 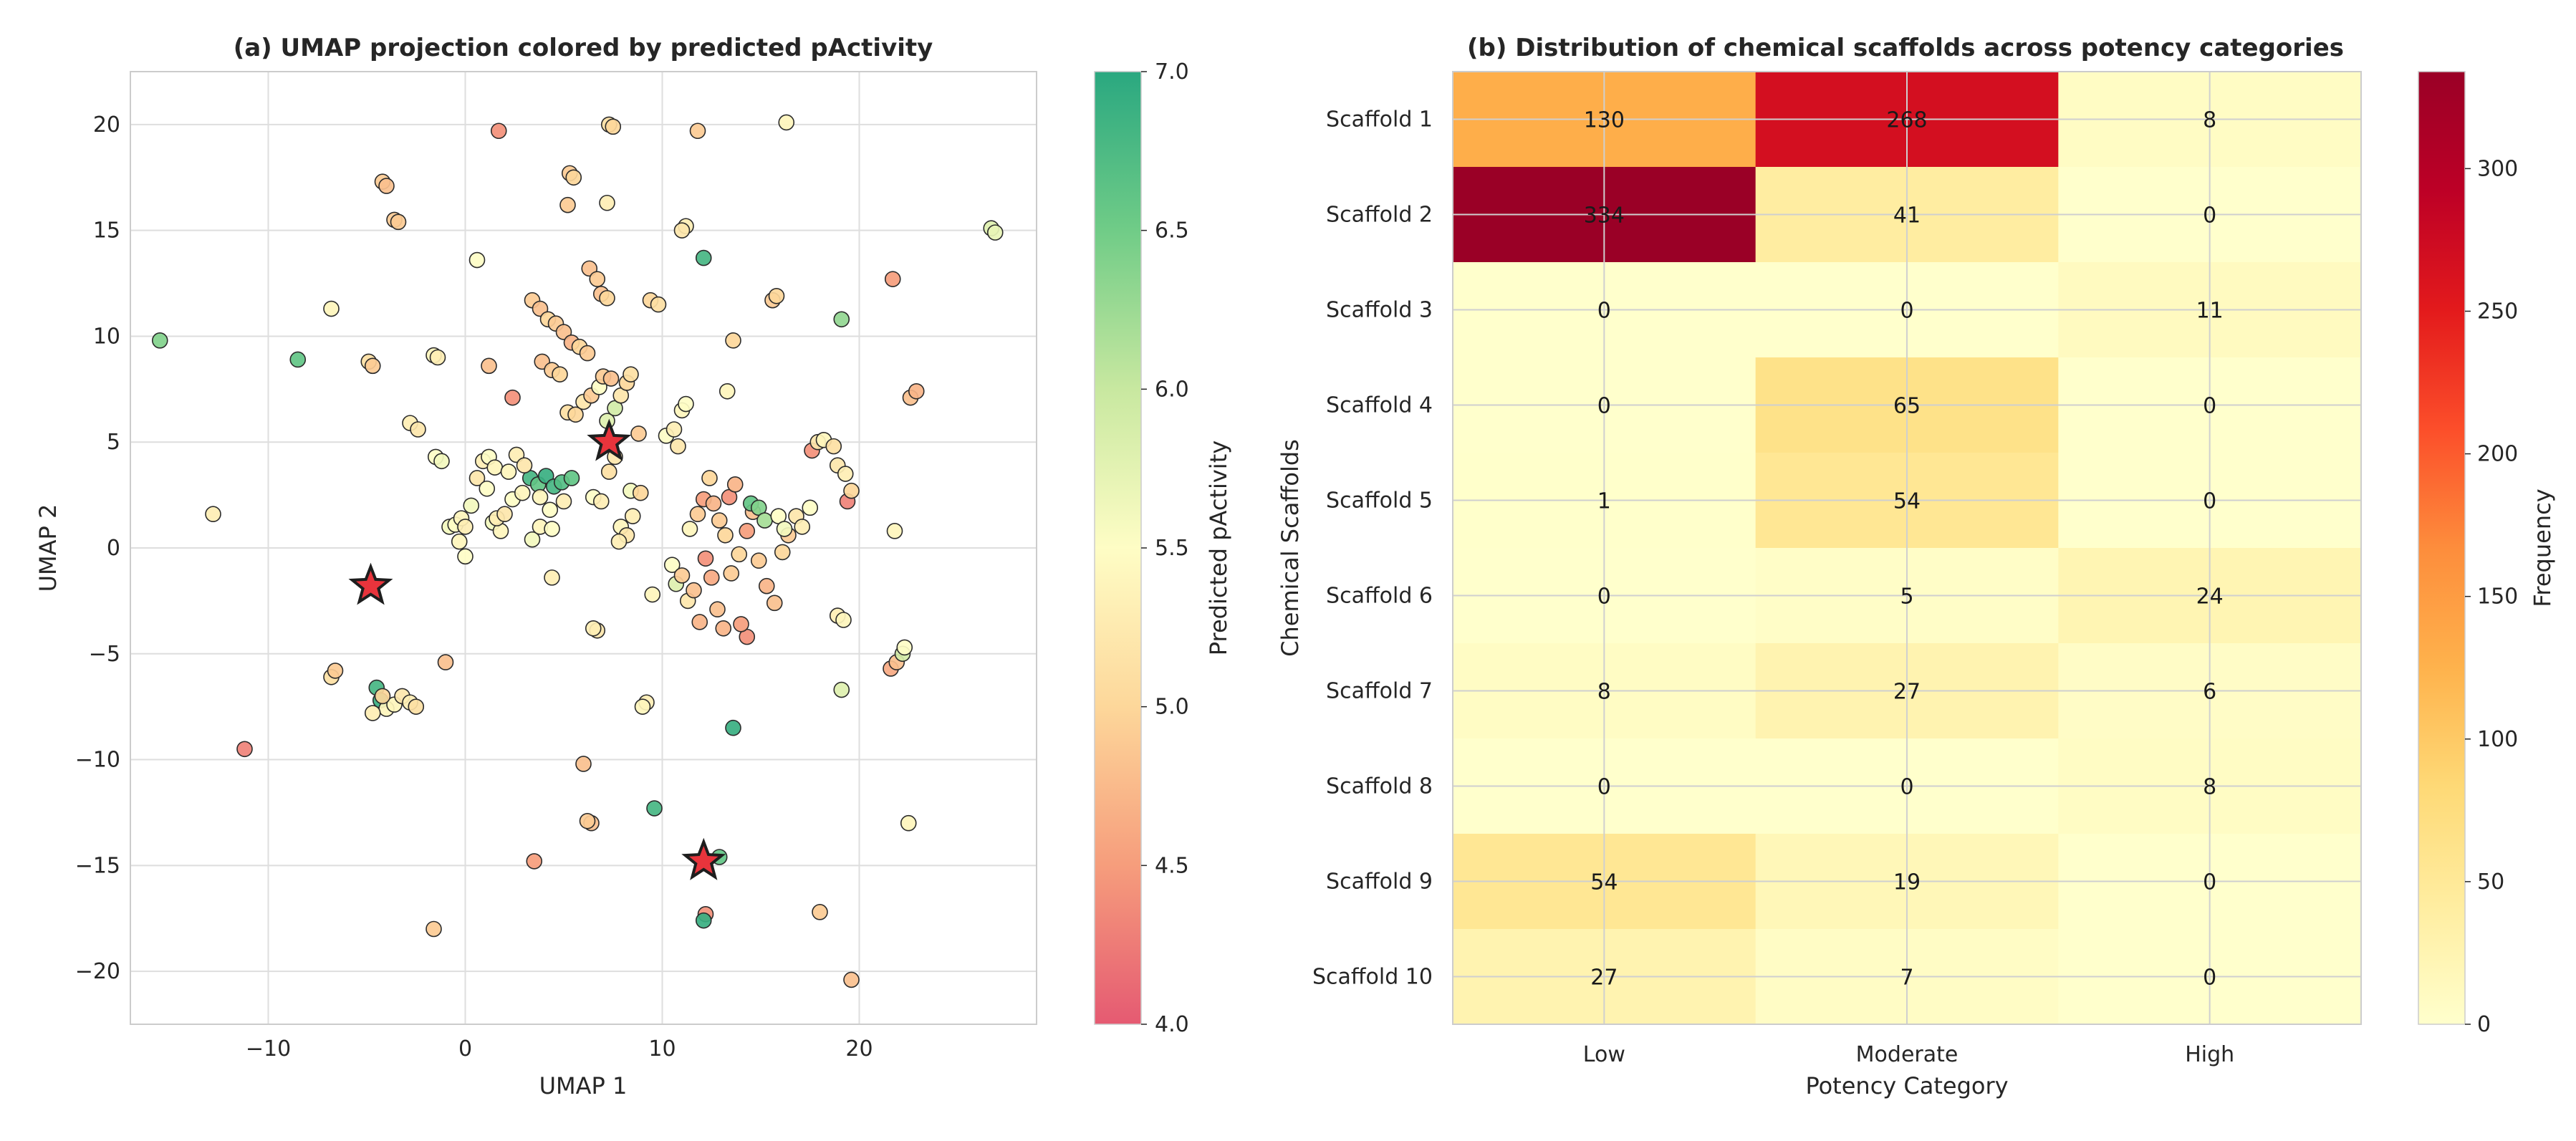 I want to click on reference-star-marker, so click(x=704, y=858).